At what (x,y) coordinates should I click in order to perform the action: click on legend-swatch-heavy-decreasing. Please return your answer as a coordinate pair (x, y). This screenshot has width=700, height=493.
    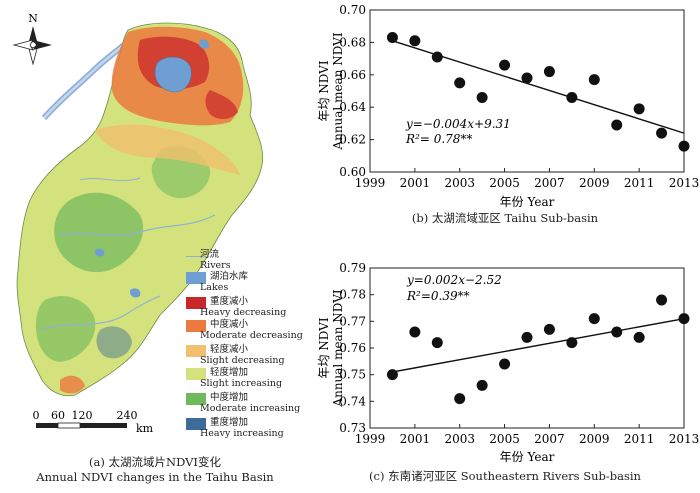
    Looking at the image, I should click on (196, 303).